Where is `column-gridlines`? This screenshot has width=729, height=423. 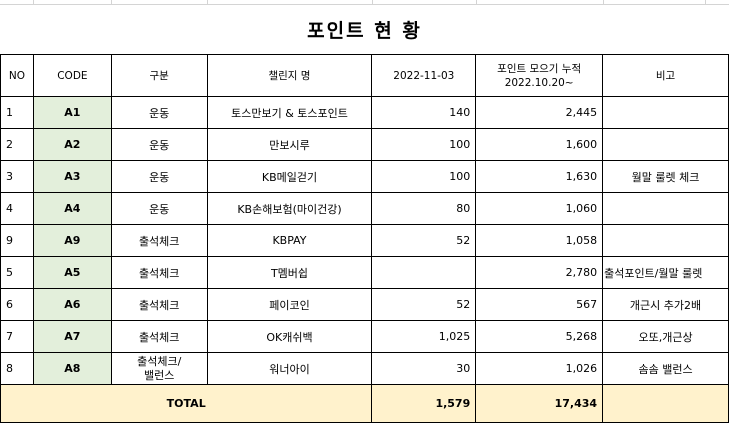
column-gridlines is located at coordinates (364, 2).